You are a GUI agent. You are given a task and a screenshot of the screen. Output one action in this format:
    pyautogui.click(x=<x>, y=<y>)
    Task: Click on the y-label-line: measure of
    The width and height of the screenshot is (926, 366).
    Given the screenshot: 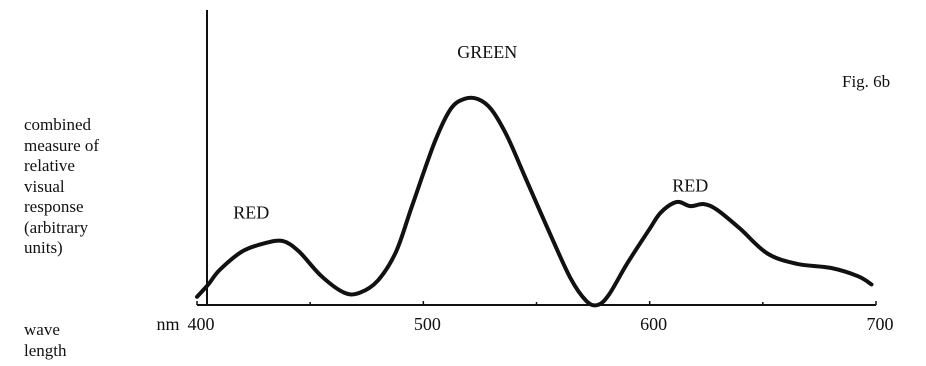 What is the action you would take?
    pyautogui.click(x=62, y=145)
    